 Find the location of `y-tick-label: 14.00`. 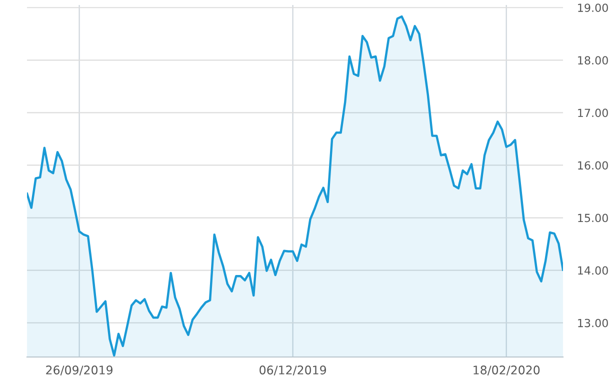

y-tick-label: 14.00 is located at coordinates (593, 270).